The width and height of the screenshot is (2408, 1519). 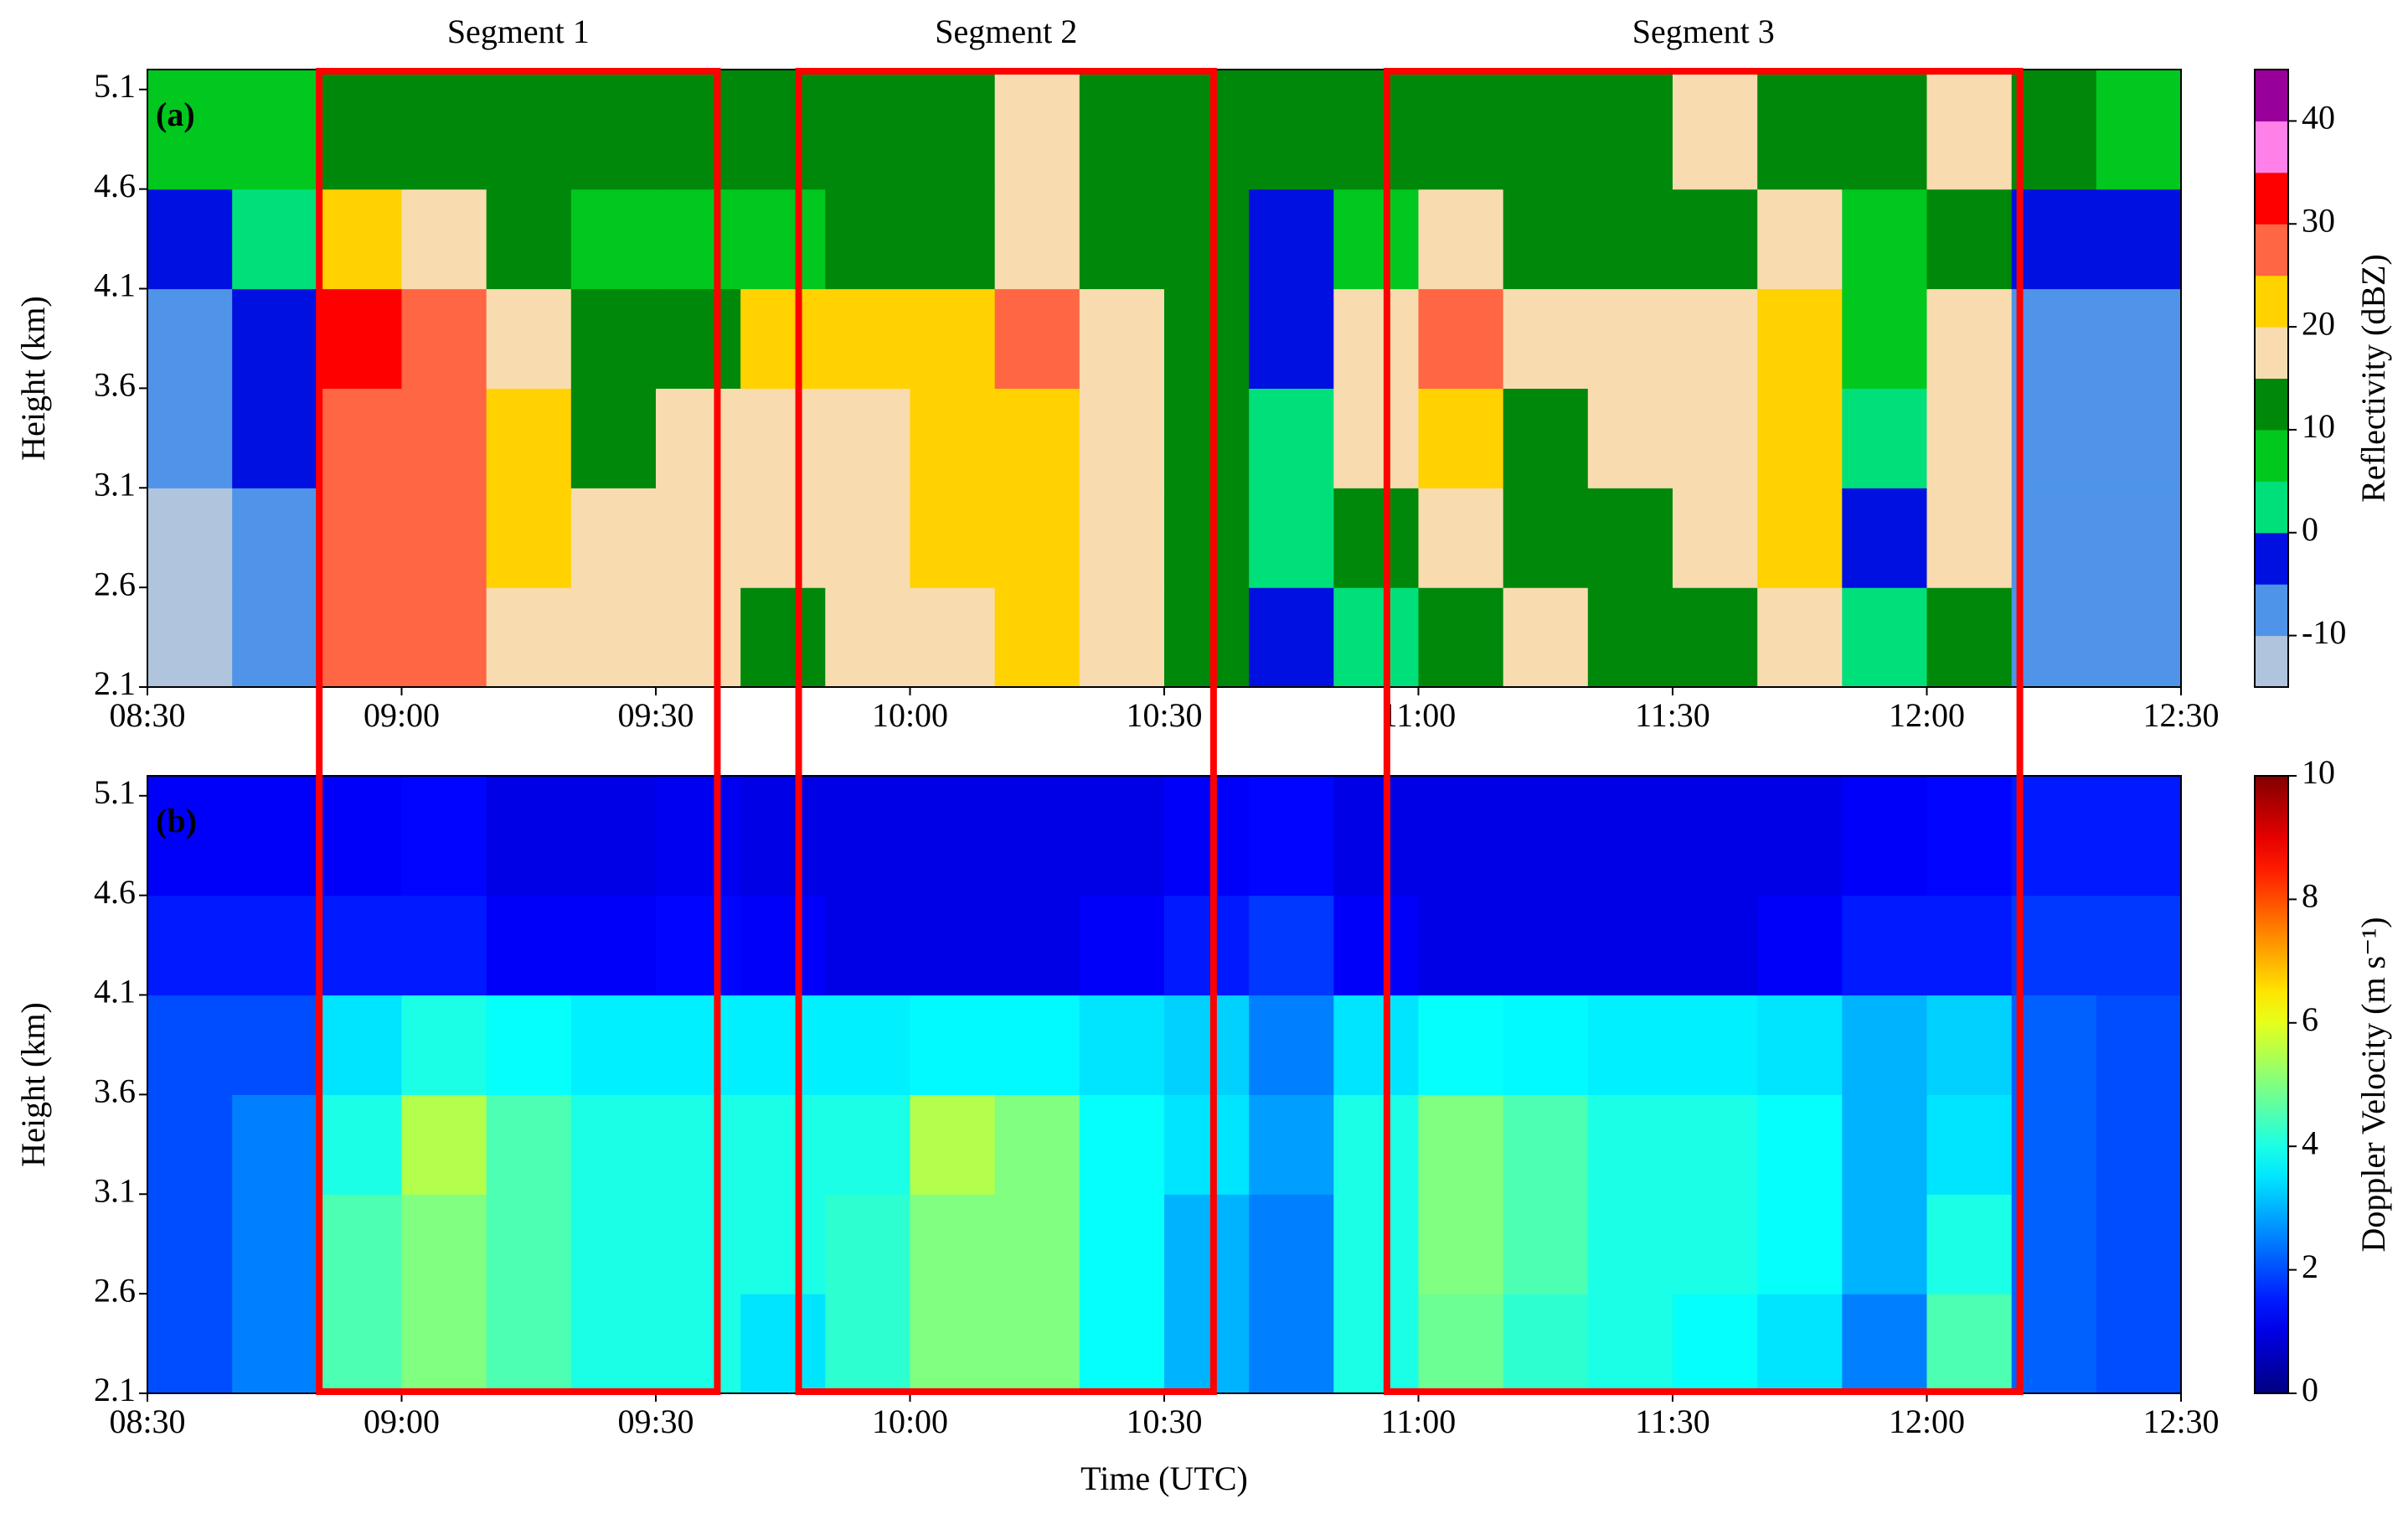 I want to click on x-tick-label: 08:30, so click(x=147, y=715).